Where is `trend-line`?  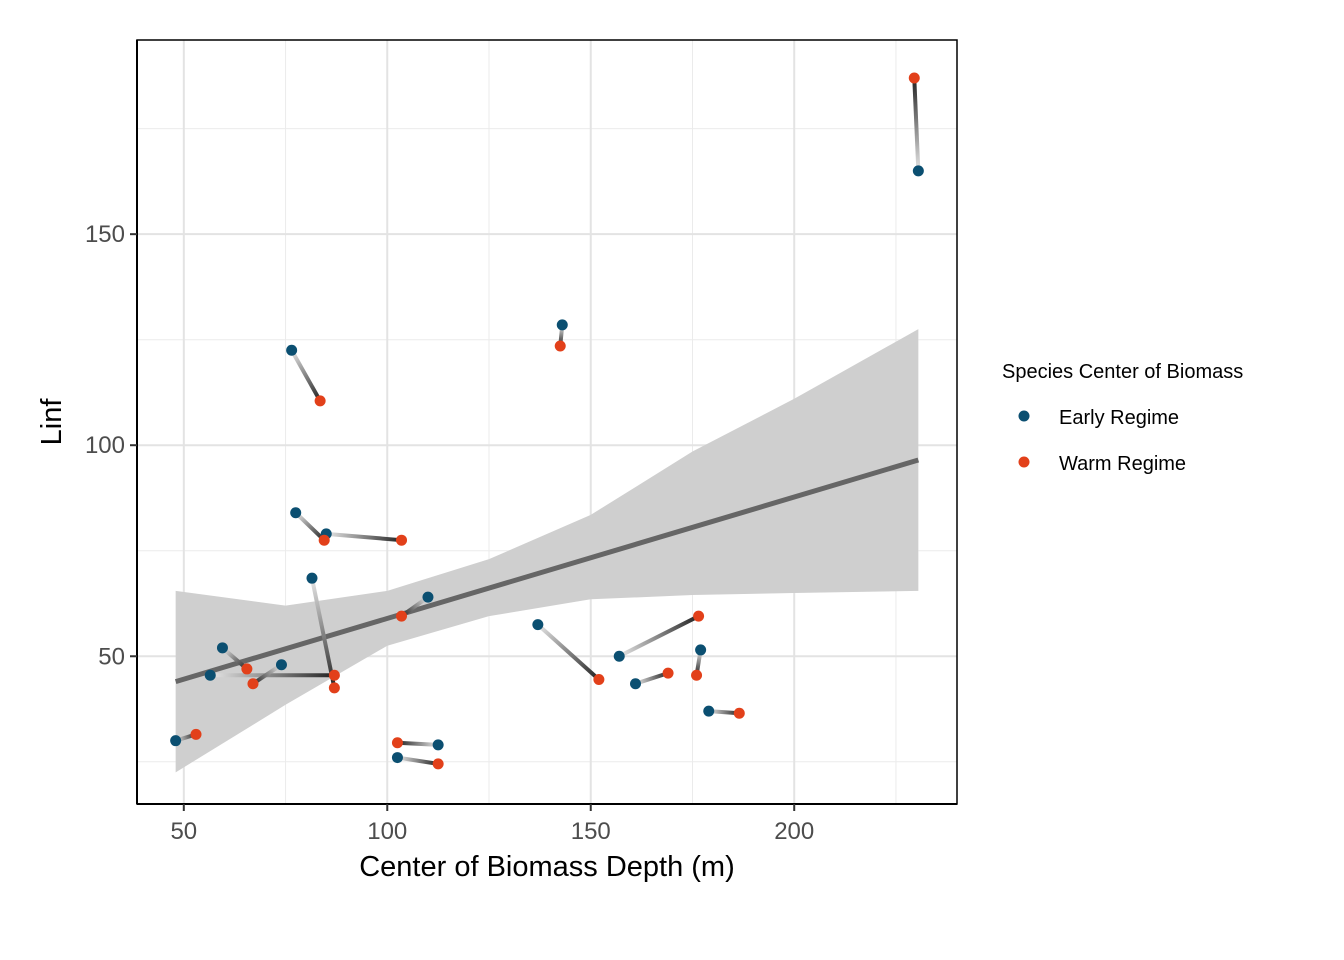
trend-line is located at coordinates (547, 570).